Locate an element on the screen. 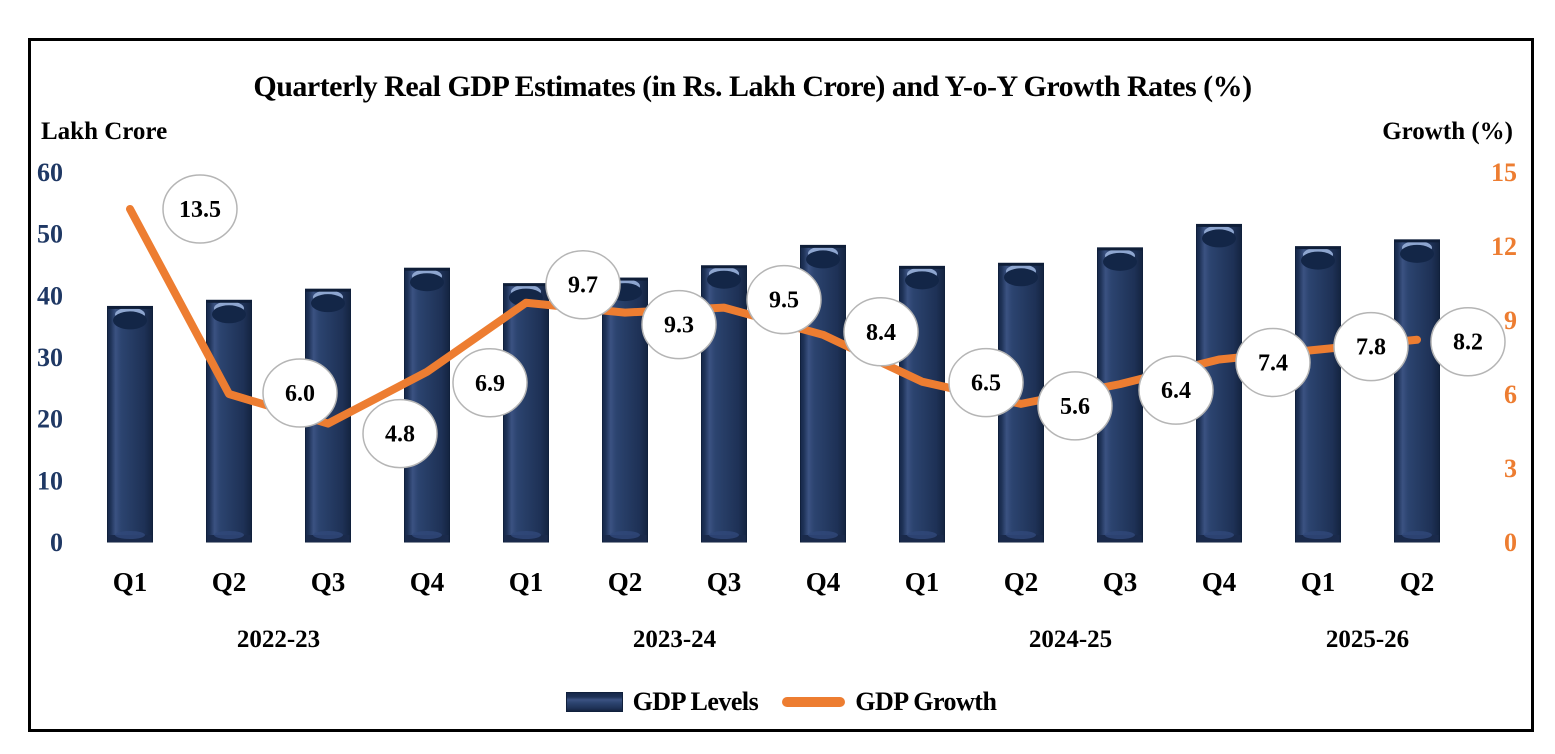 The image size is (1555, 754). y-axis-tick-right: 9 is located at coordinates (1510, 320).